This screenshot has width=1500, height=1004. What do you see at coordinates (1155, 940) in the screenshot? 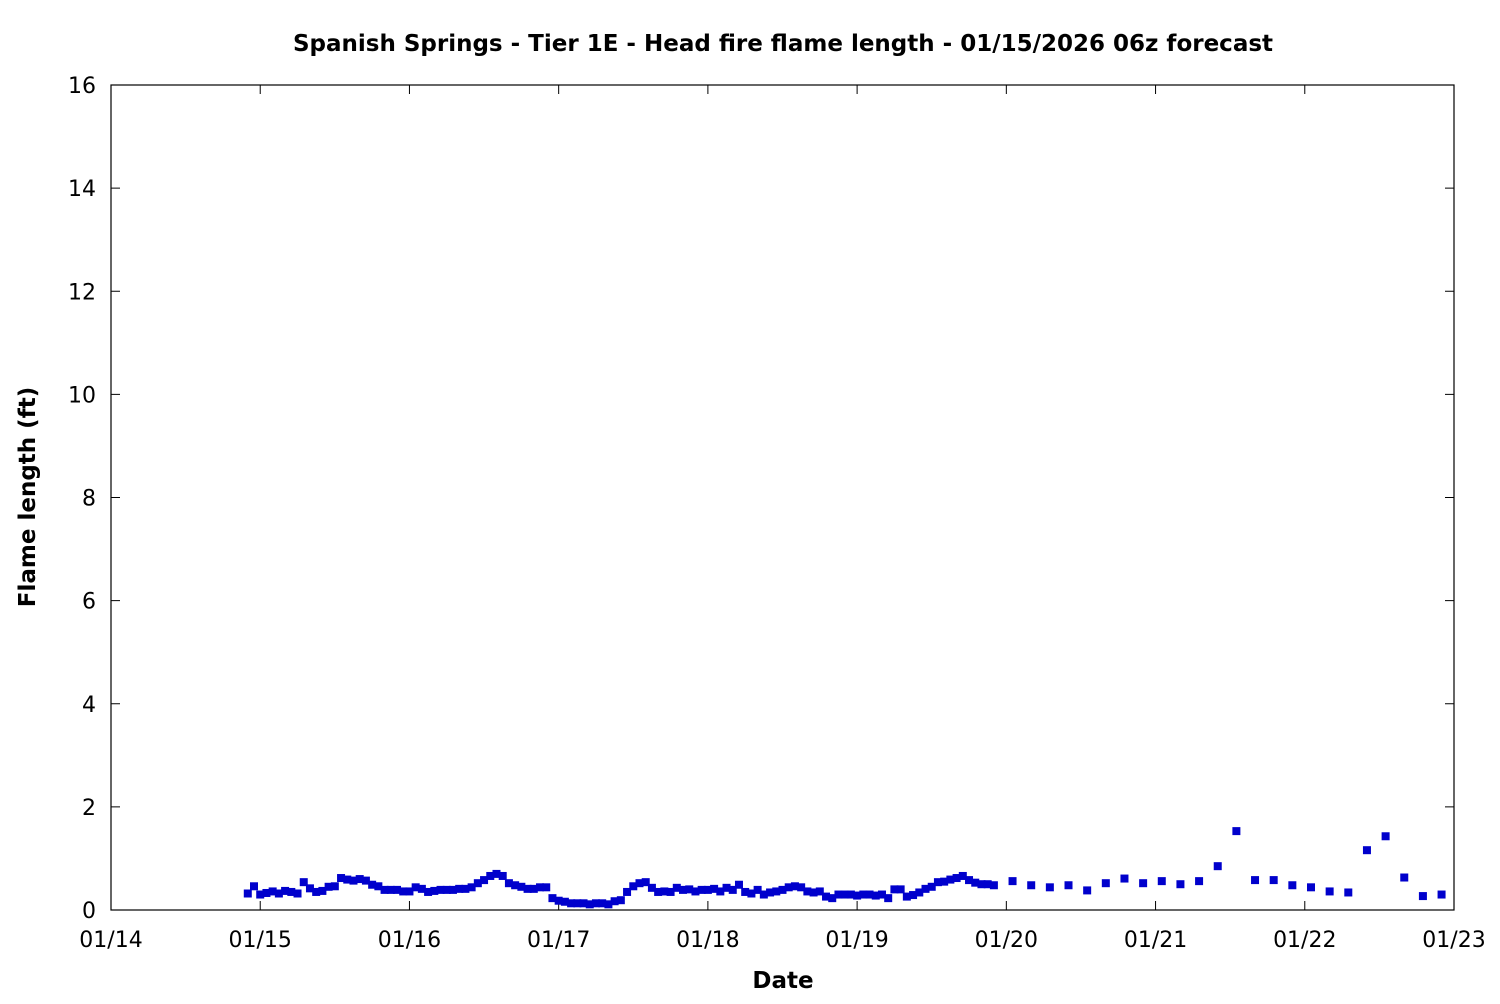
I see `x-tick-label: 01/21` at bounding box center [1155, 940].